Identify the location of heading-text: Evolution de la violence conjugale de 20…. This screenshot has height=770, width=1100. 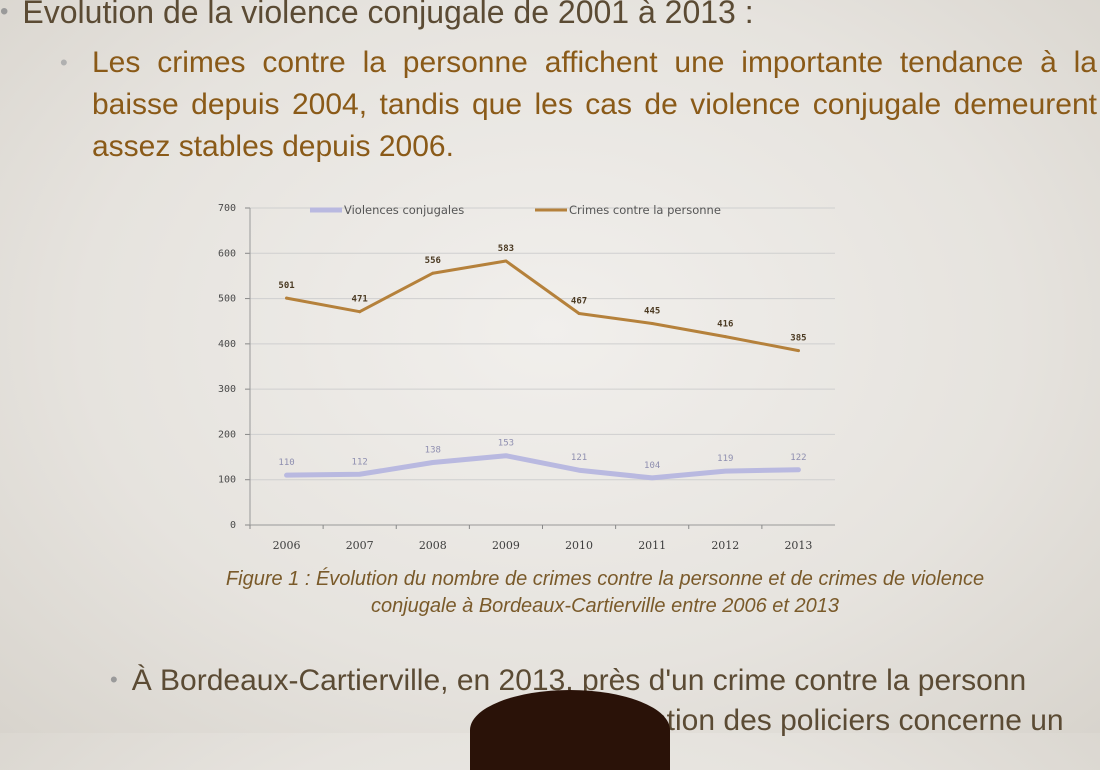
(388, 15).